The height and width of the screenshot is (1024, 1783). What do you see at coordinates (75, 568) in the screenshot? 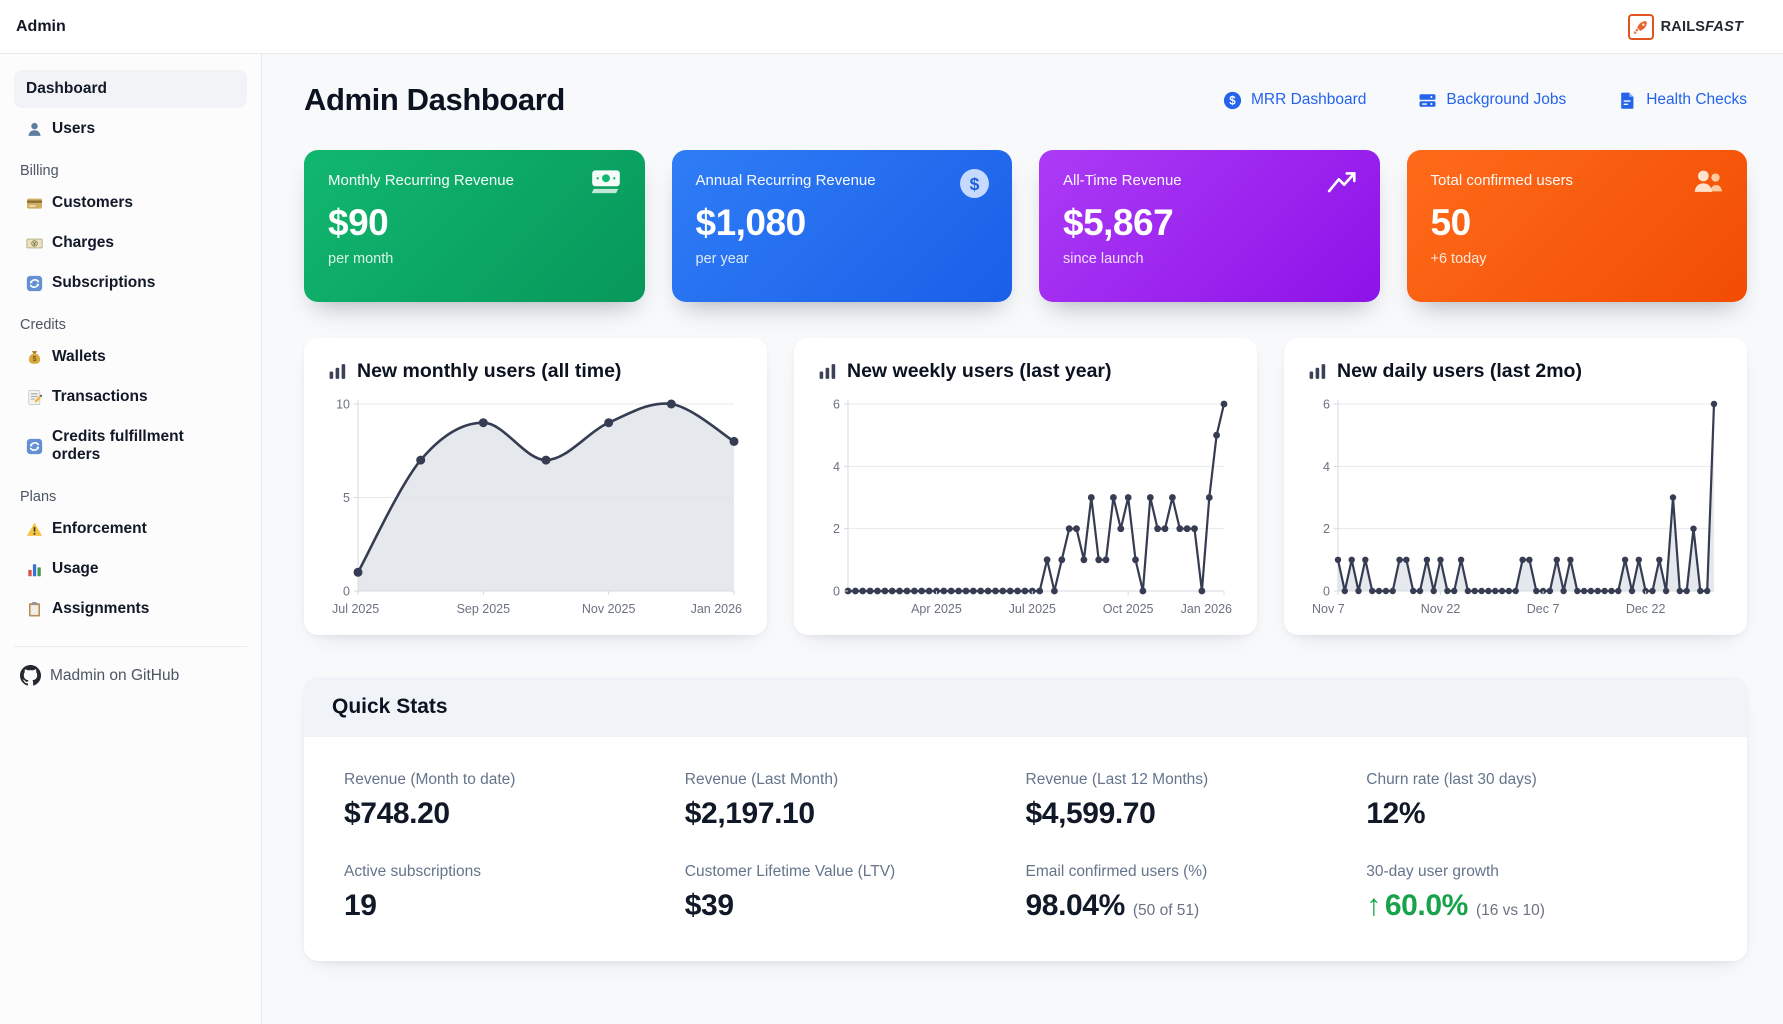
I see `sidebar-item-label: Usage` at bounding box center [75, 568].